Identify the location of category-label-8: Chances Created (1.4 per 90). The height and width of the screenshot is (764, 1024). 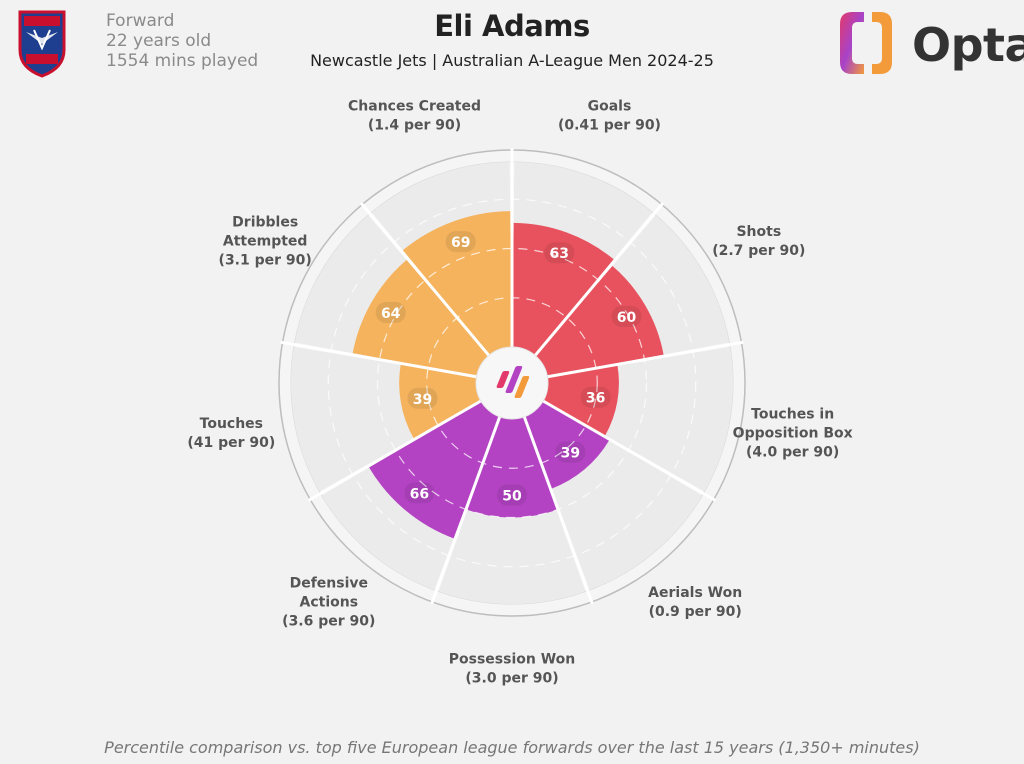
(414, 116).